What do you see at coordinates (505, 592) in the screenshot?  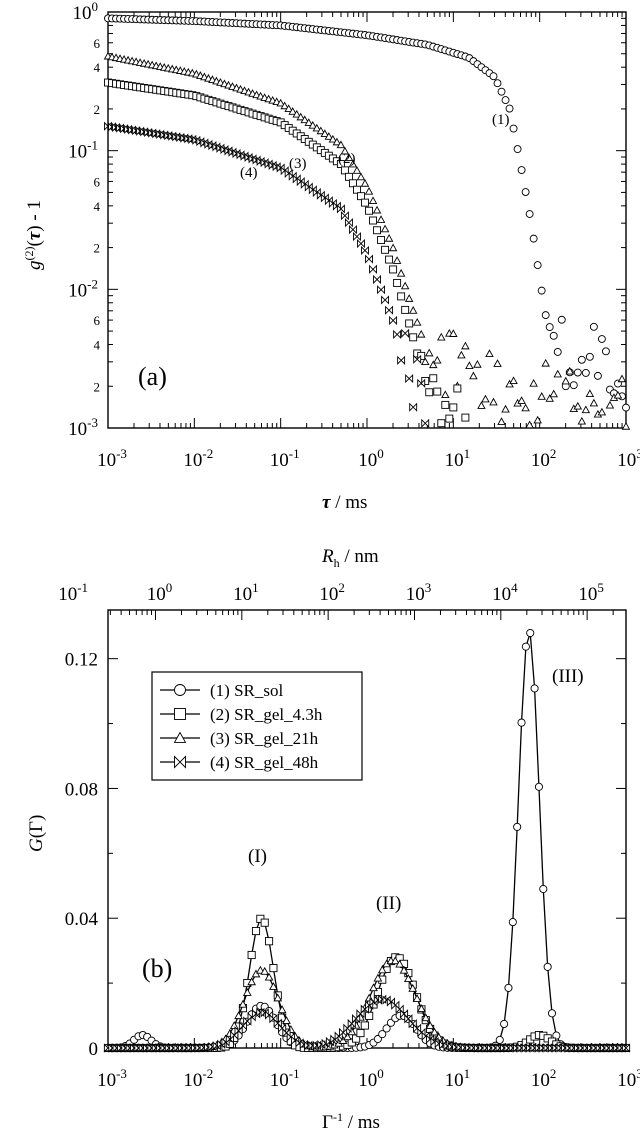 I see `top-tick-label: 10⁴` at bounding box center [505, 592].